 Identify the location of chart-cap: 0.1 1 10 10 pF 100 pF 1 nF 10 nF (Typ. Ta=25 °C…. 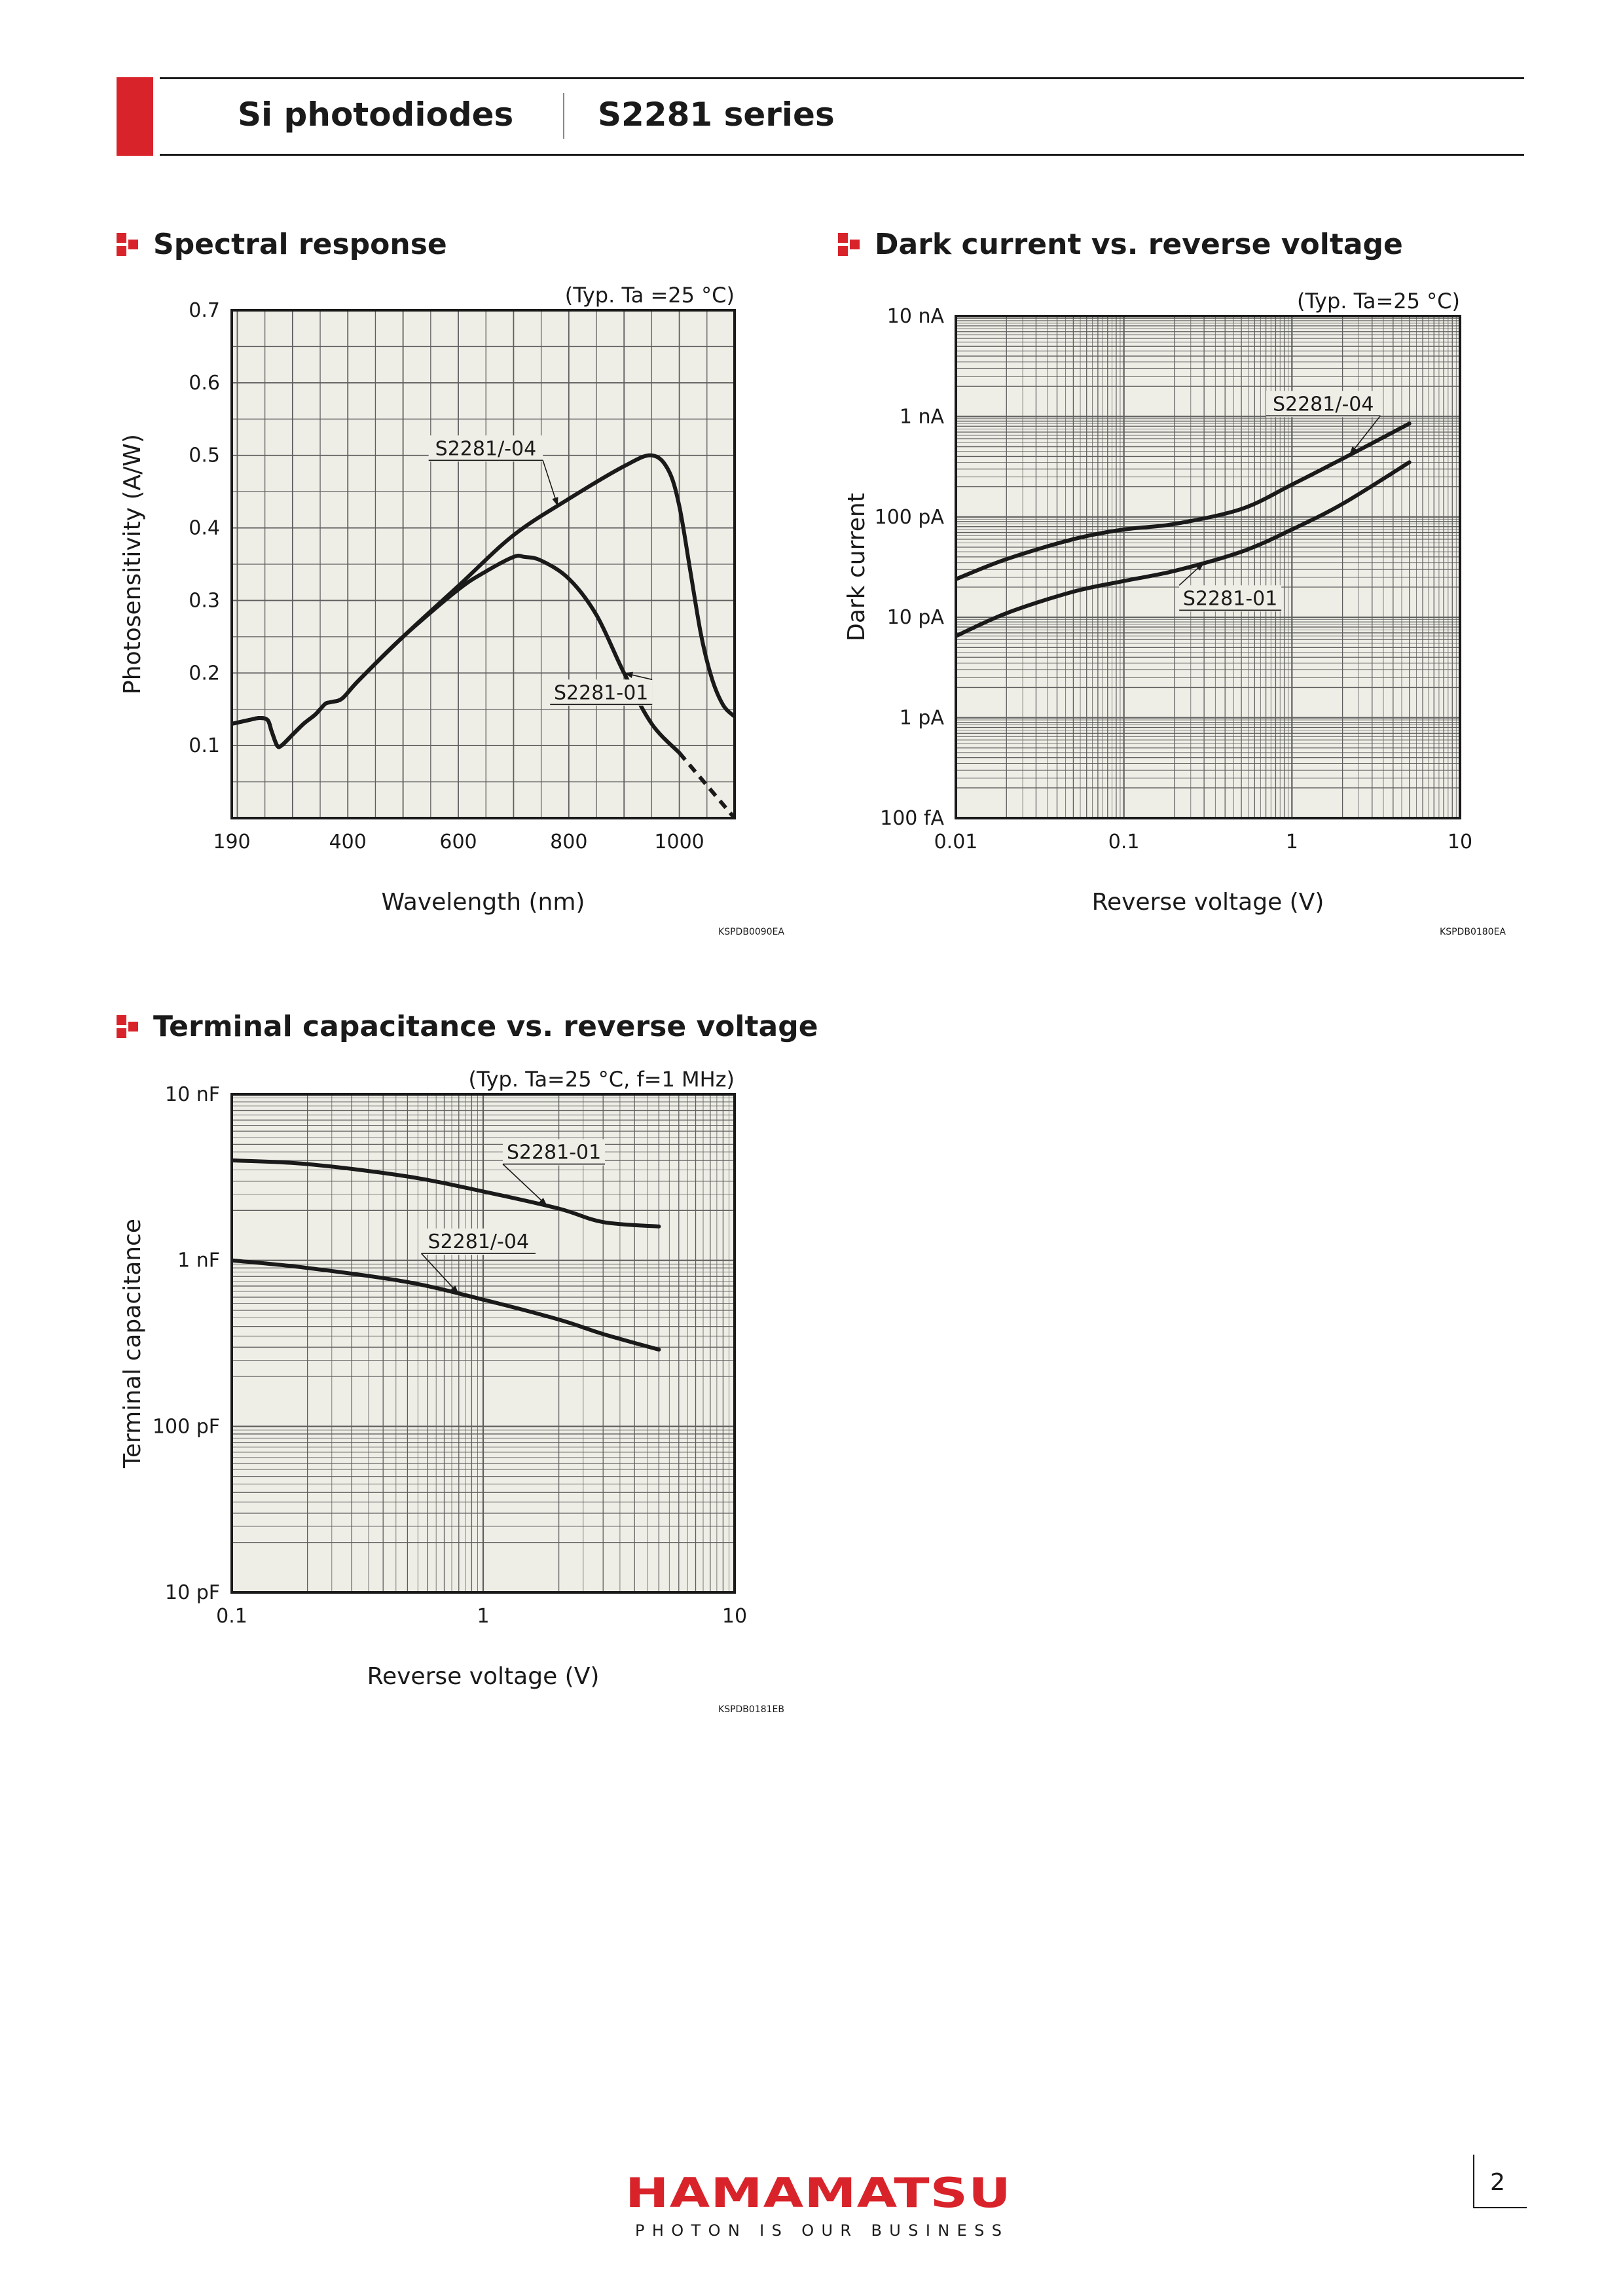
(451, 1391).